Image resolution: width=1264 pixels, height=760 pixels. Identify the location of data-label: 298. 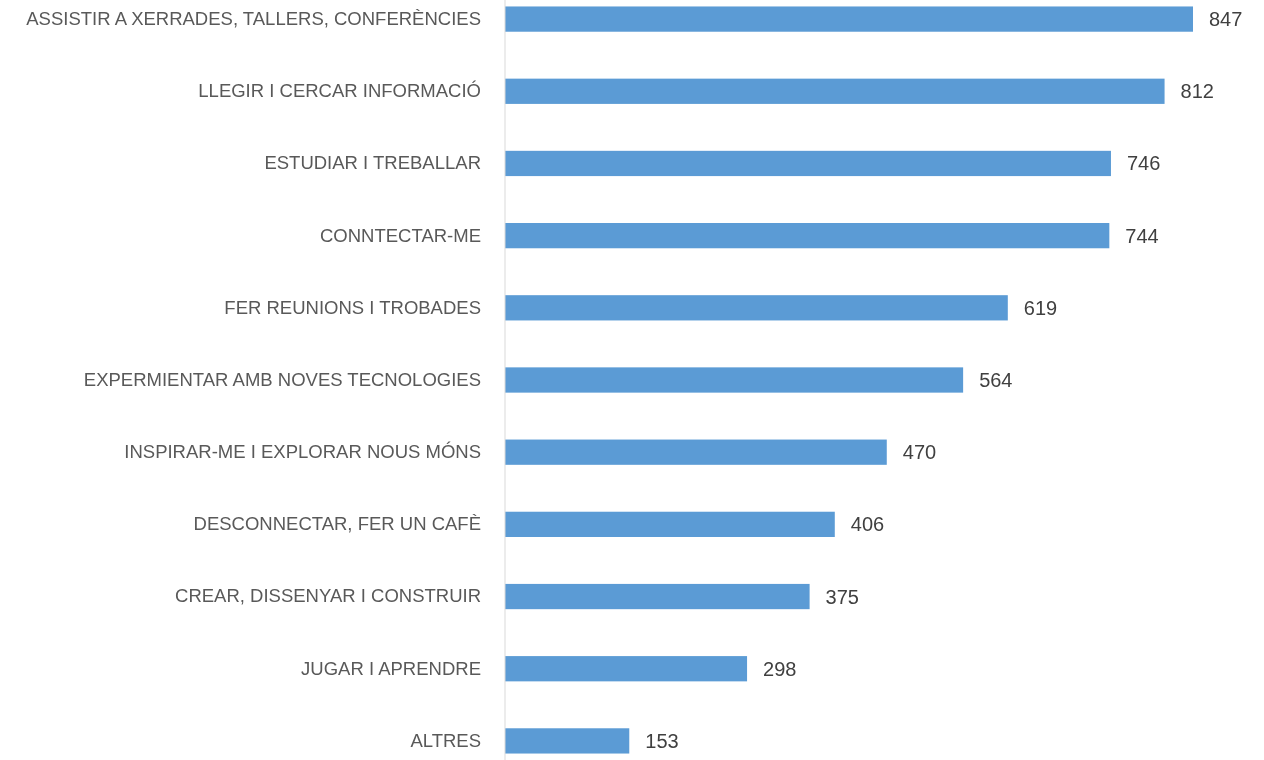
(780, 668).